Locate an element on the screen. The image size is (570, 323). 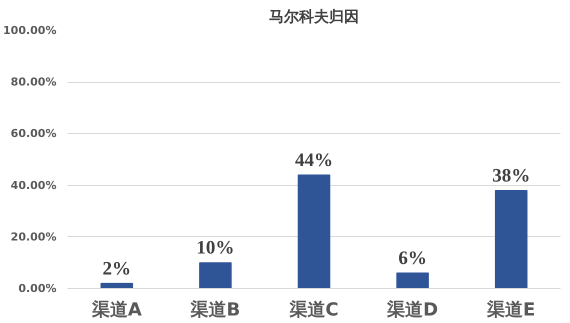
y-tick-label: 60.00% is located at coordinates (33, 133).